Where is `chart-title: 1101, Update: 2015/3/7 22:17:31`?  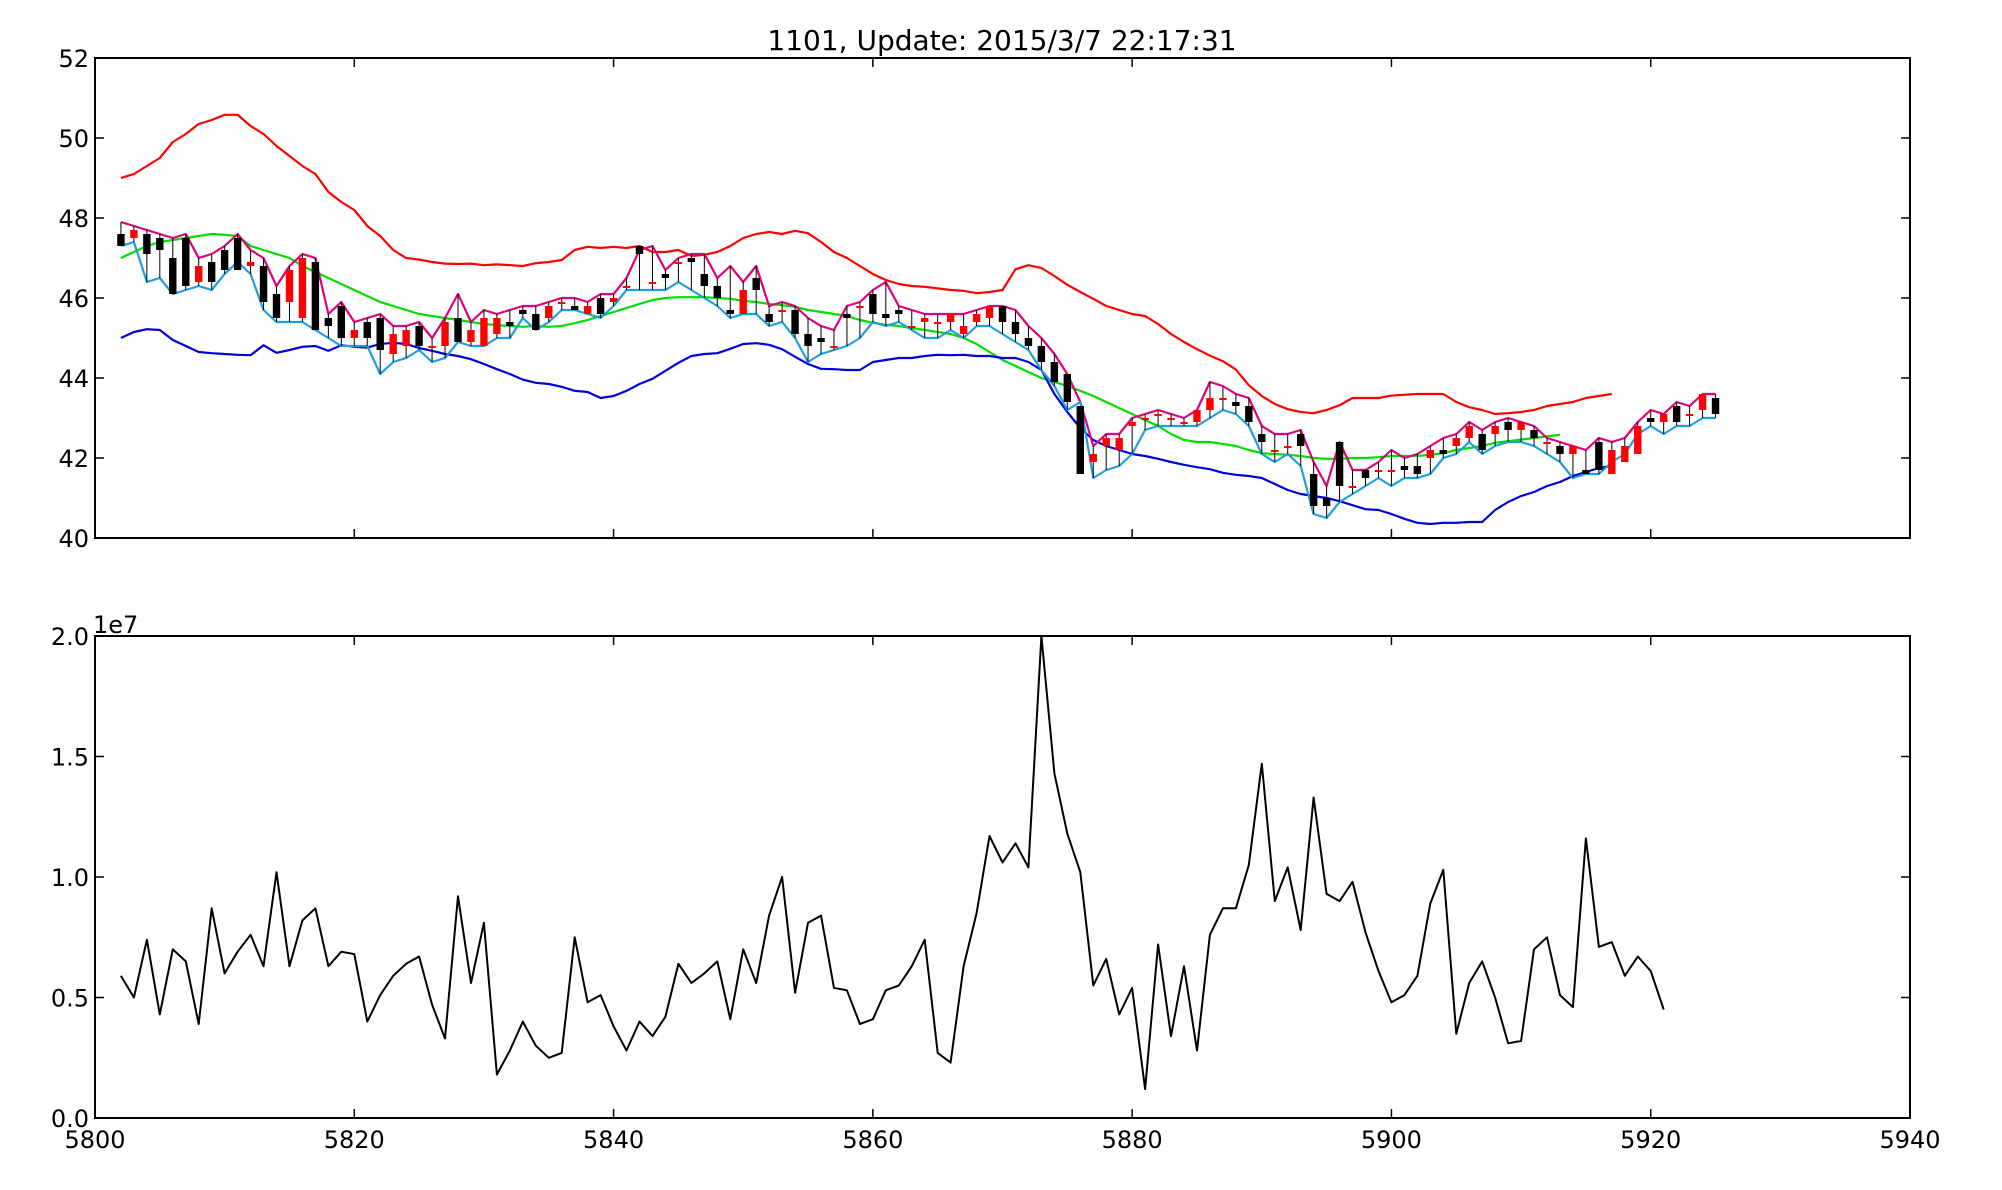 chart-title: 1101, Update: 2015/3/7 22:17:31 is located at coordinates (1001, 40).